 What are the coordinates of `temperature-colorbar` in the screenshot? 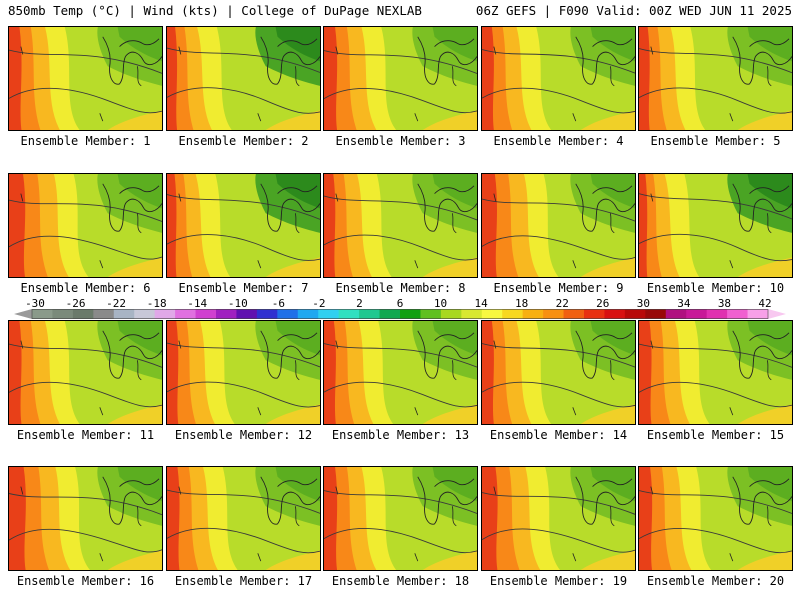 It's located at (400, 314).